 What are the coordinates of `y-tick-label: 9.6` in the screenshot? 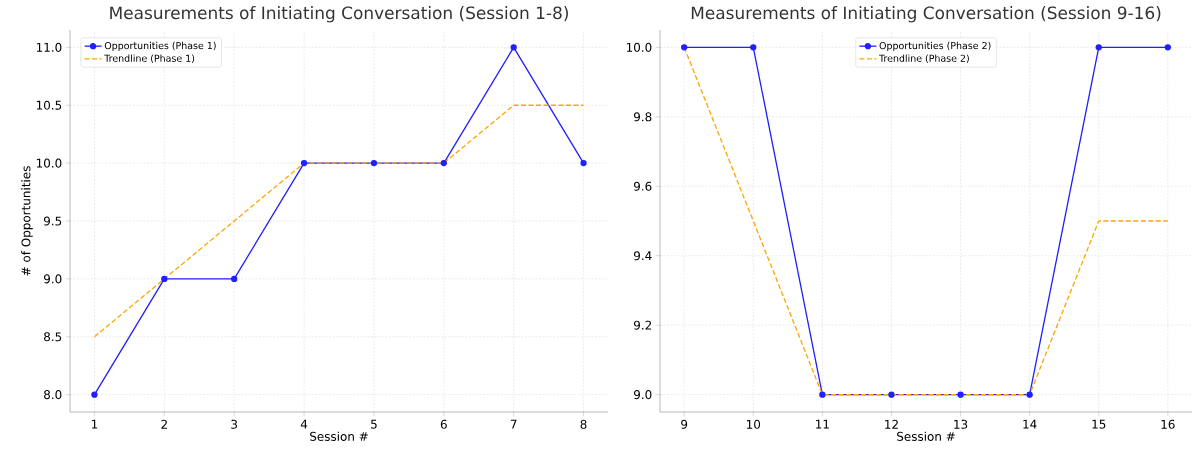 It's located at (642, 186).